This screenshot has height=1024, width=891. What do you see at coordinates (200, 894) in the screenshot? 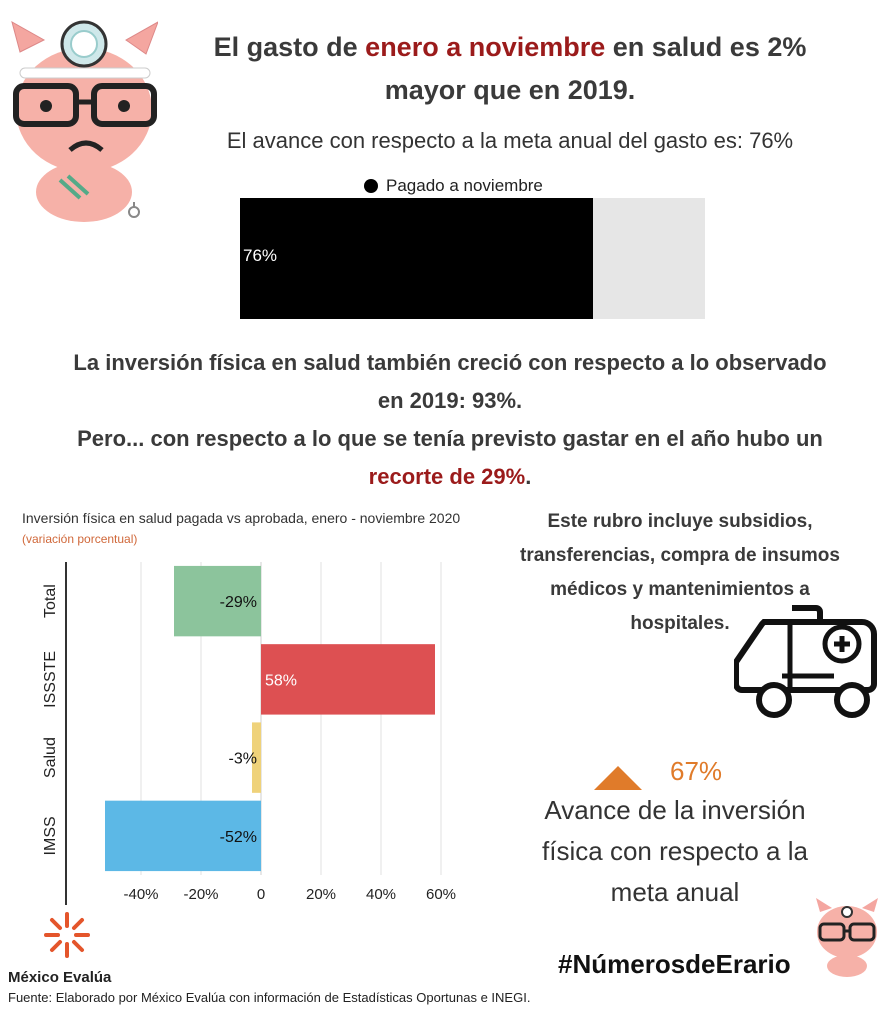
I see `x-tick-label: -20%` at bounding box center [200, 894].